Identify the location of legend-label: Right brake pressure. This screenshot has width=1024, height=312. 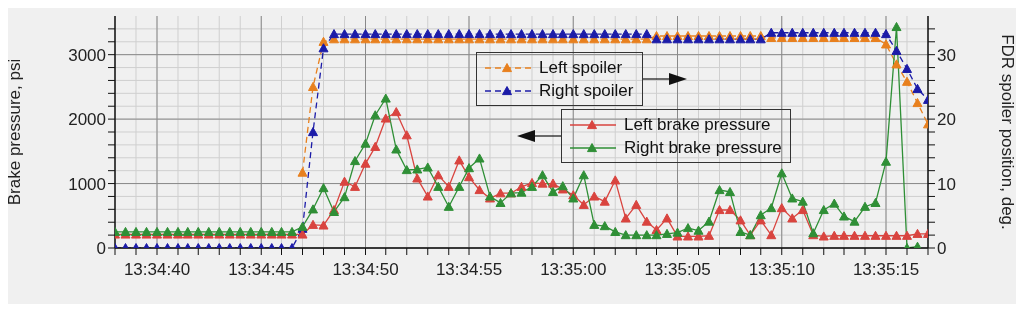
(703, 147).